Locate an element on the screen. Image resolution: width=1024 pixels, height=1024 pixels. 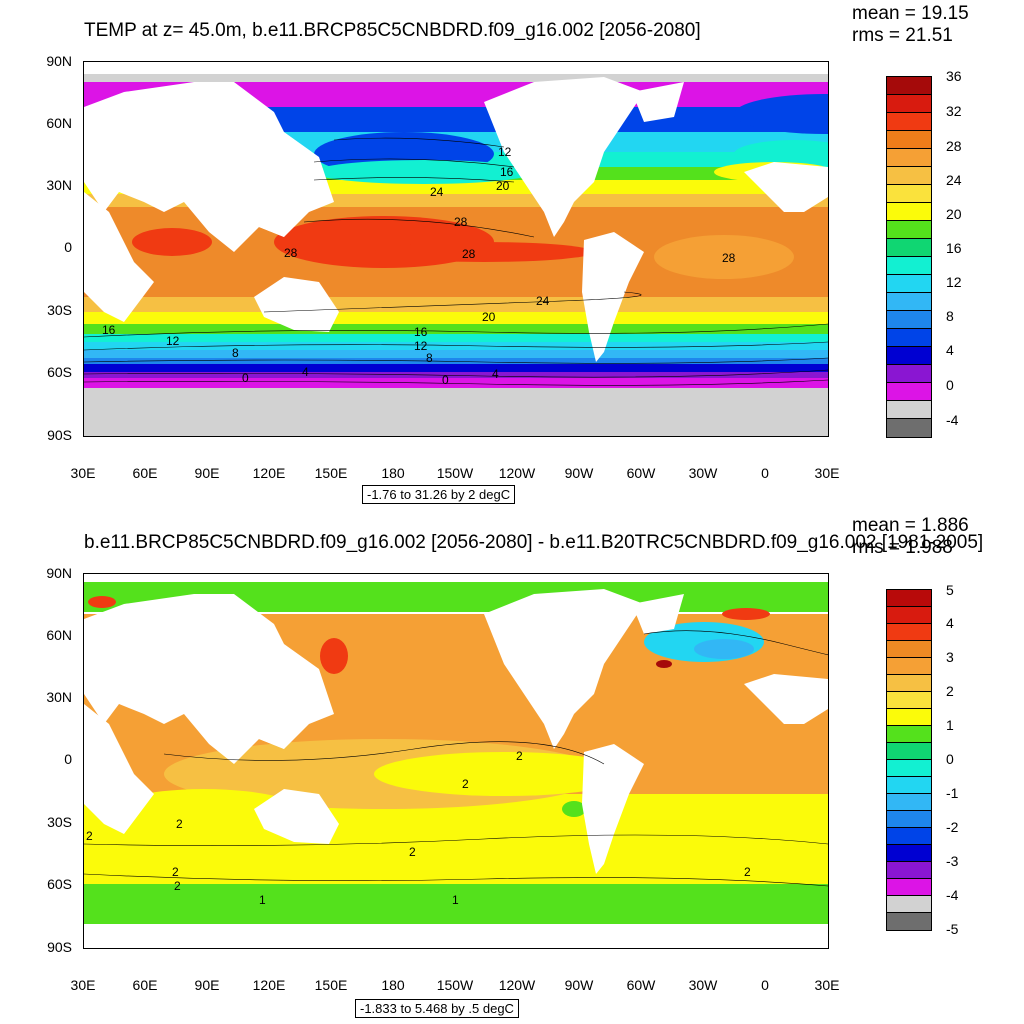
lat-label: 60S is located at coordinates (59, 372).